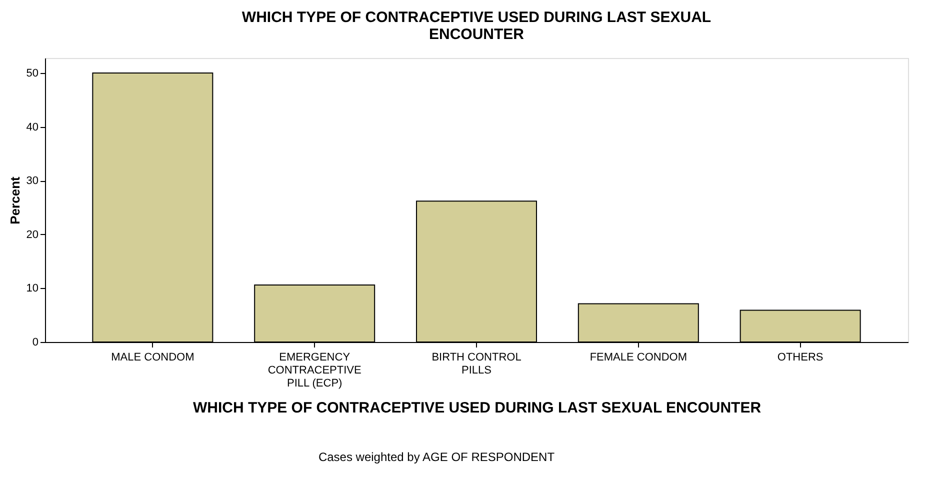 This screenshot has width=936, height=480. What do you see at coordinates (437, 457) in the screenshot?
I see `text: Cases weighted by AGE OF RESPONDENT` at bounding box center [437, 457].